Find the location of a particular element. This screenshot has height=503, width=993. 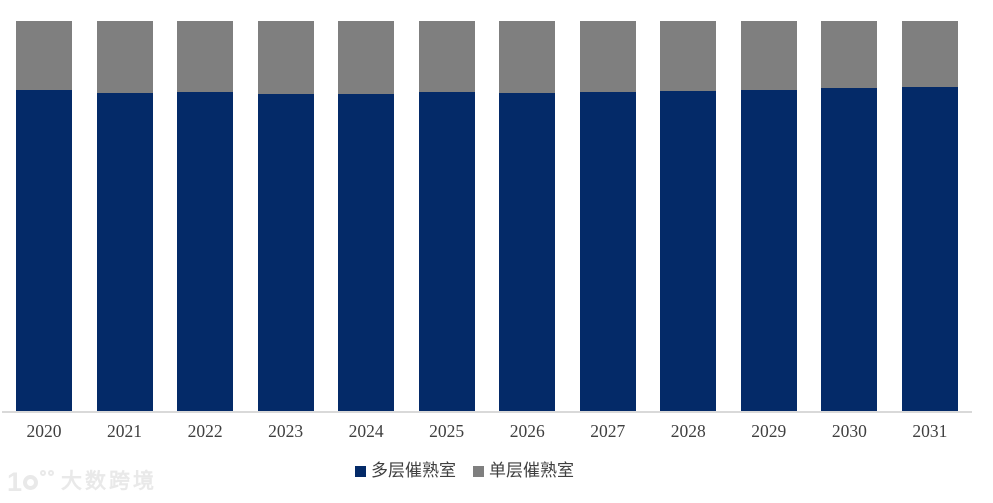

bar-segment-single-2025 is located at coordinates (446, 57).